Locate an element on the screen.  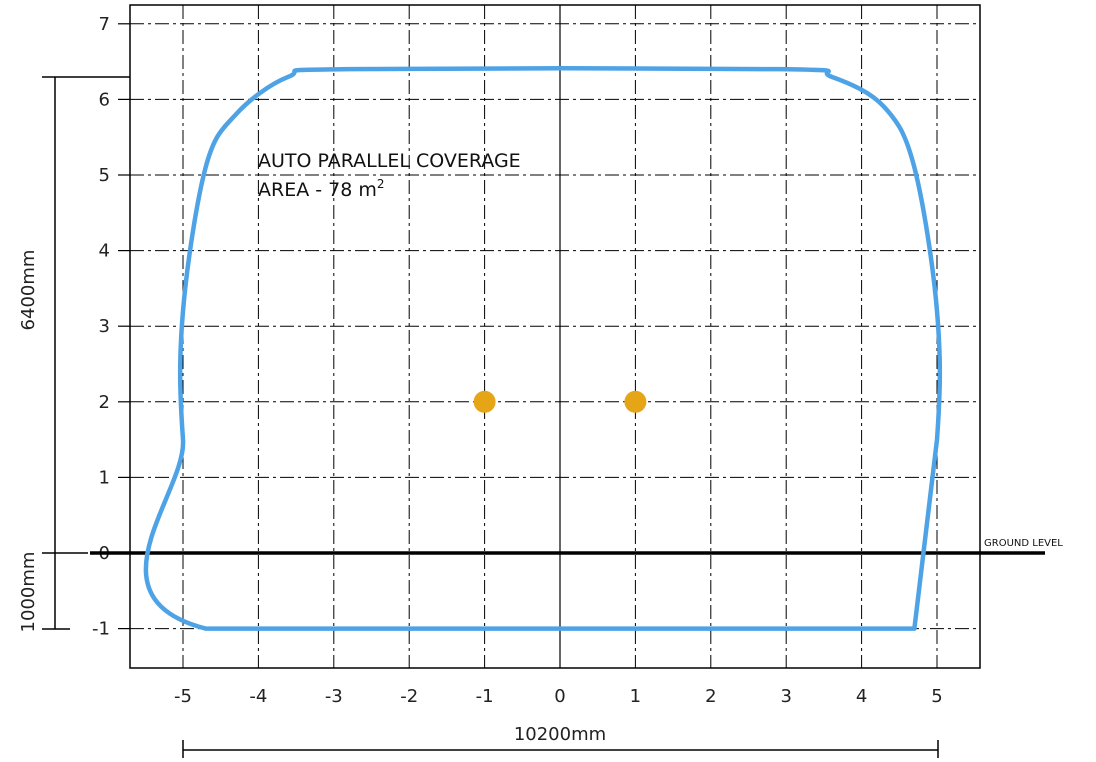
x-tick-label: -2 is located at coordinates (409, 696).